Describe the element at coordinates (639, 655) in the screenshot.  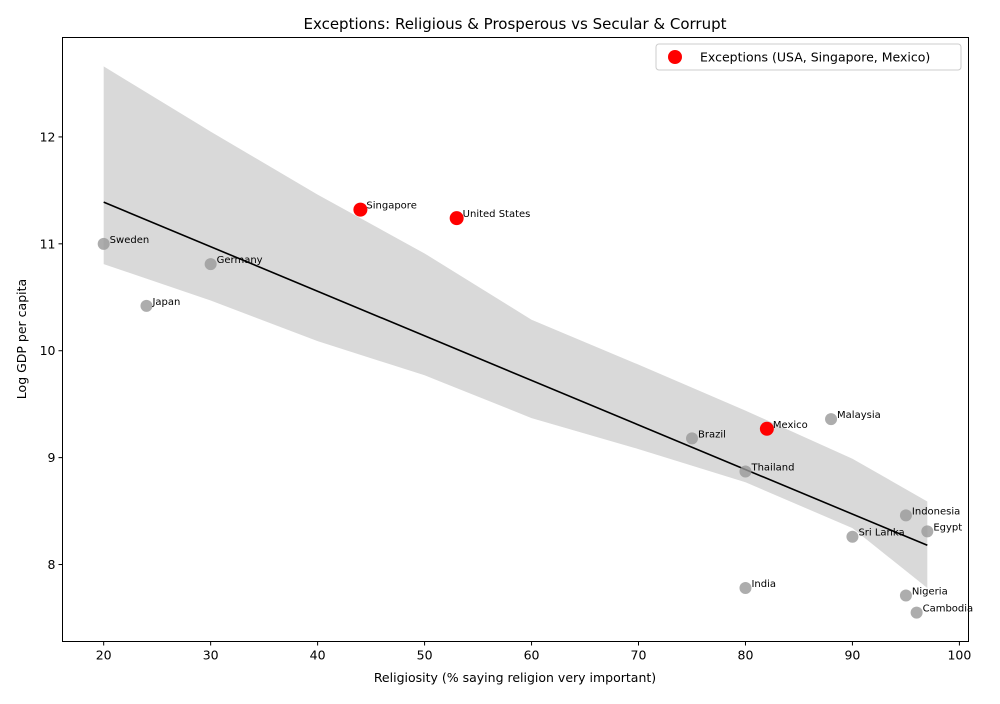
I see `x-tick-label: 70` at that location.